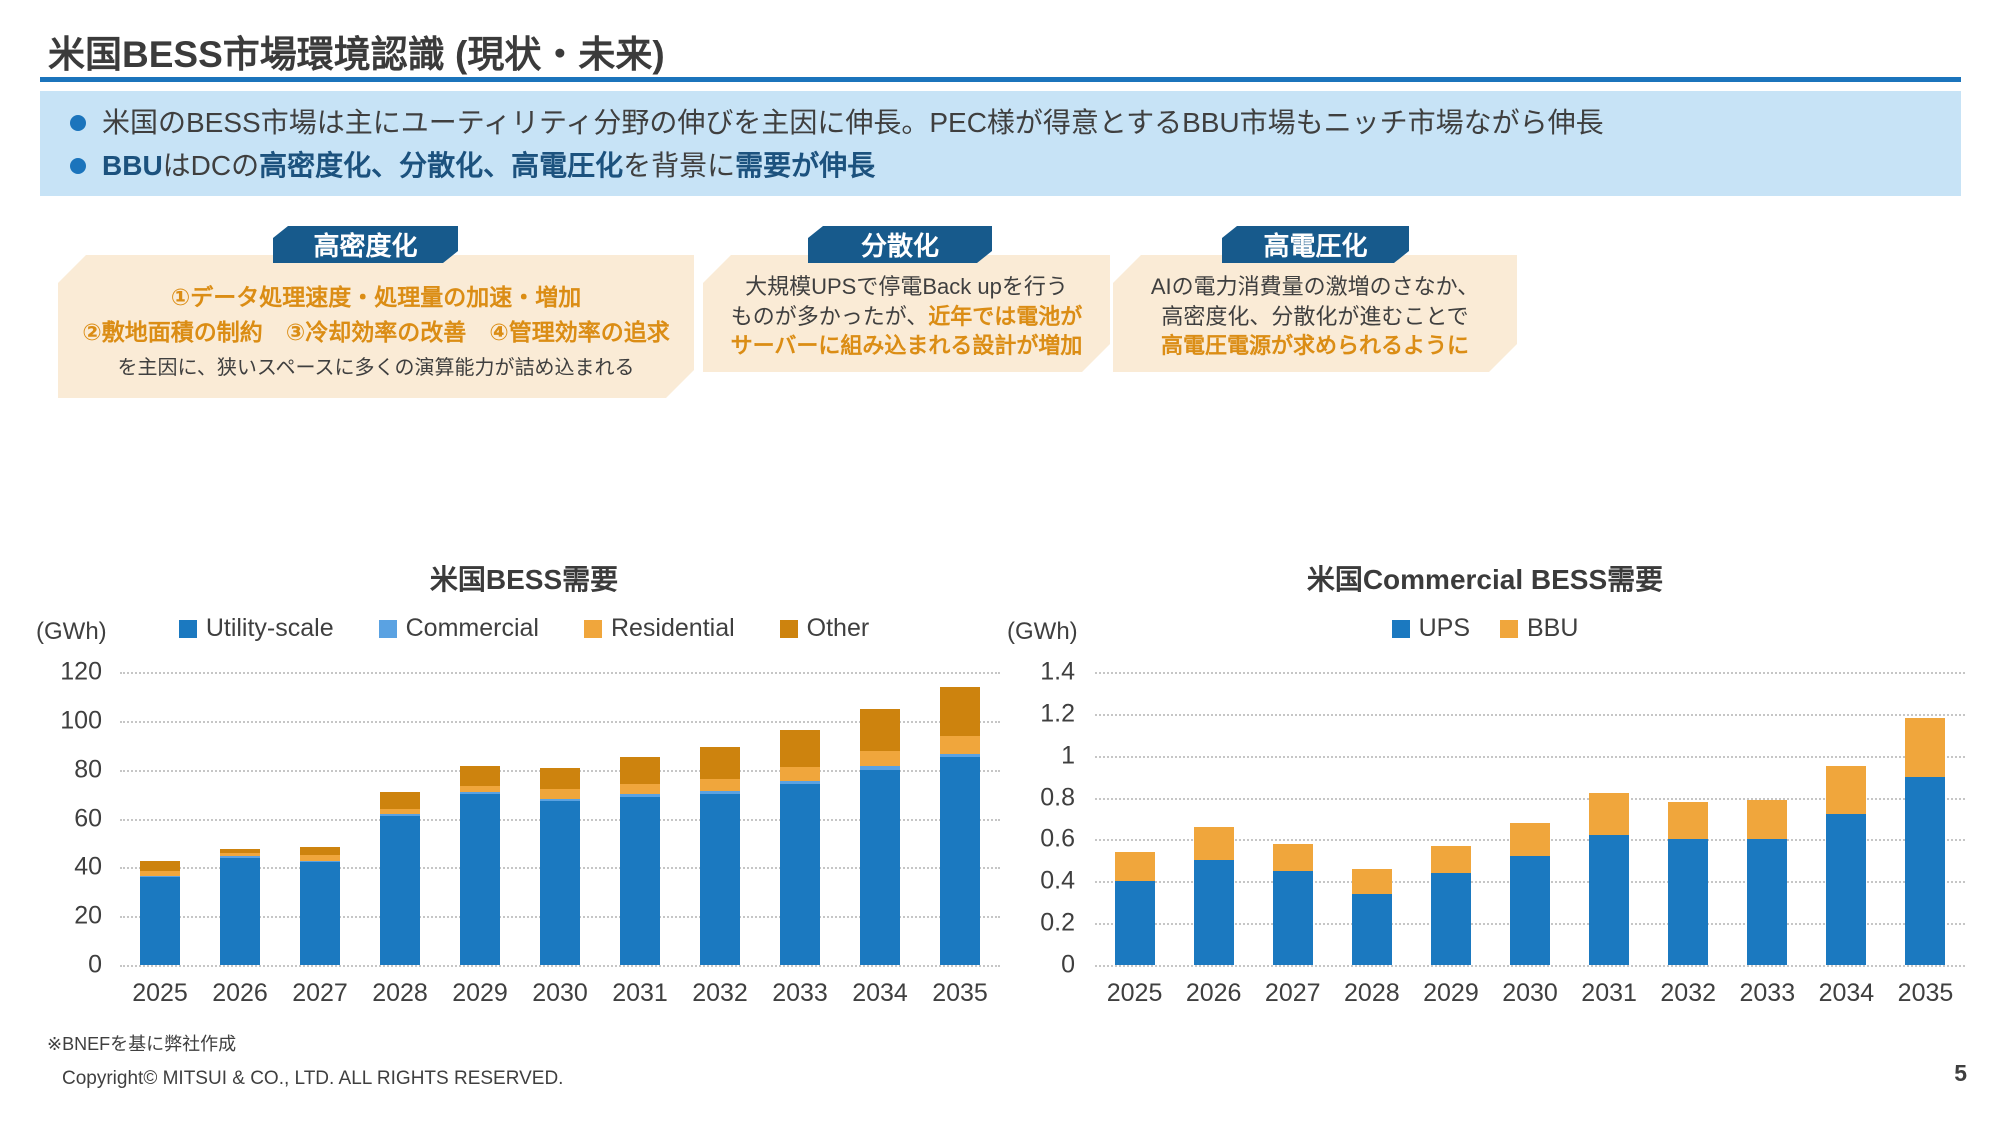 The image size is (2001, 1125). Describe the element at coordinates (1068, 964) in the screenshot. I see `y-tick-label: 0` at that location.